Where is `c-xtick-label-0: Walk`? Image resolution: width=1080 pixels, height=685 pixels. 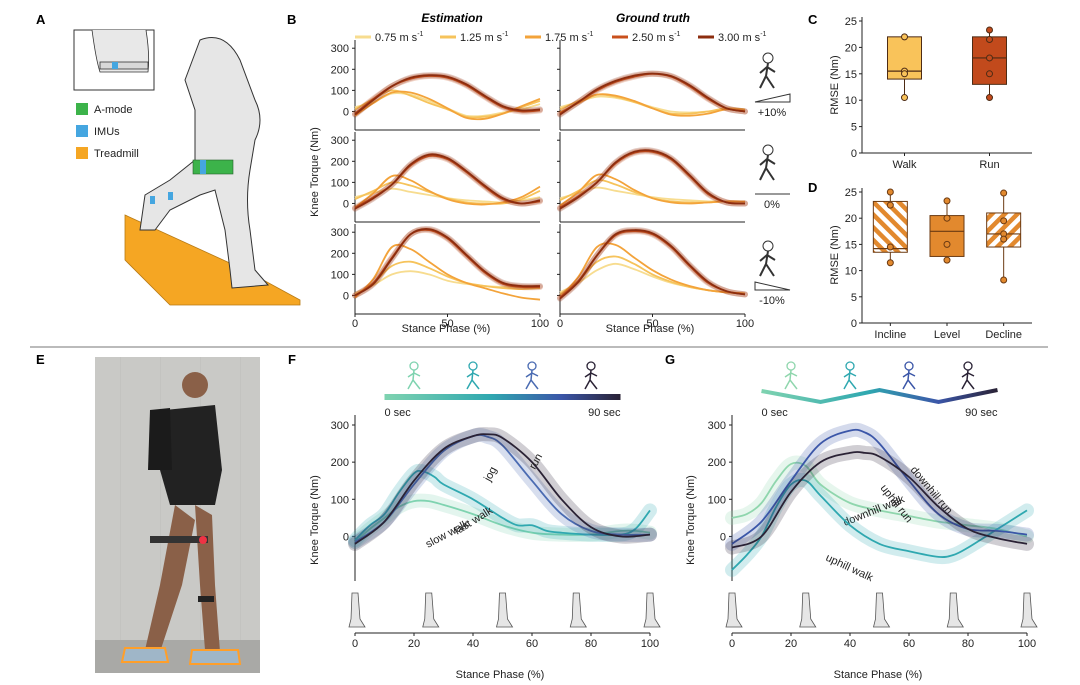
c-xtick-label-0: Walk is located at coordinates (904, 165).